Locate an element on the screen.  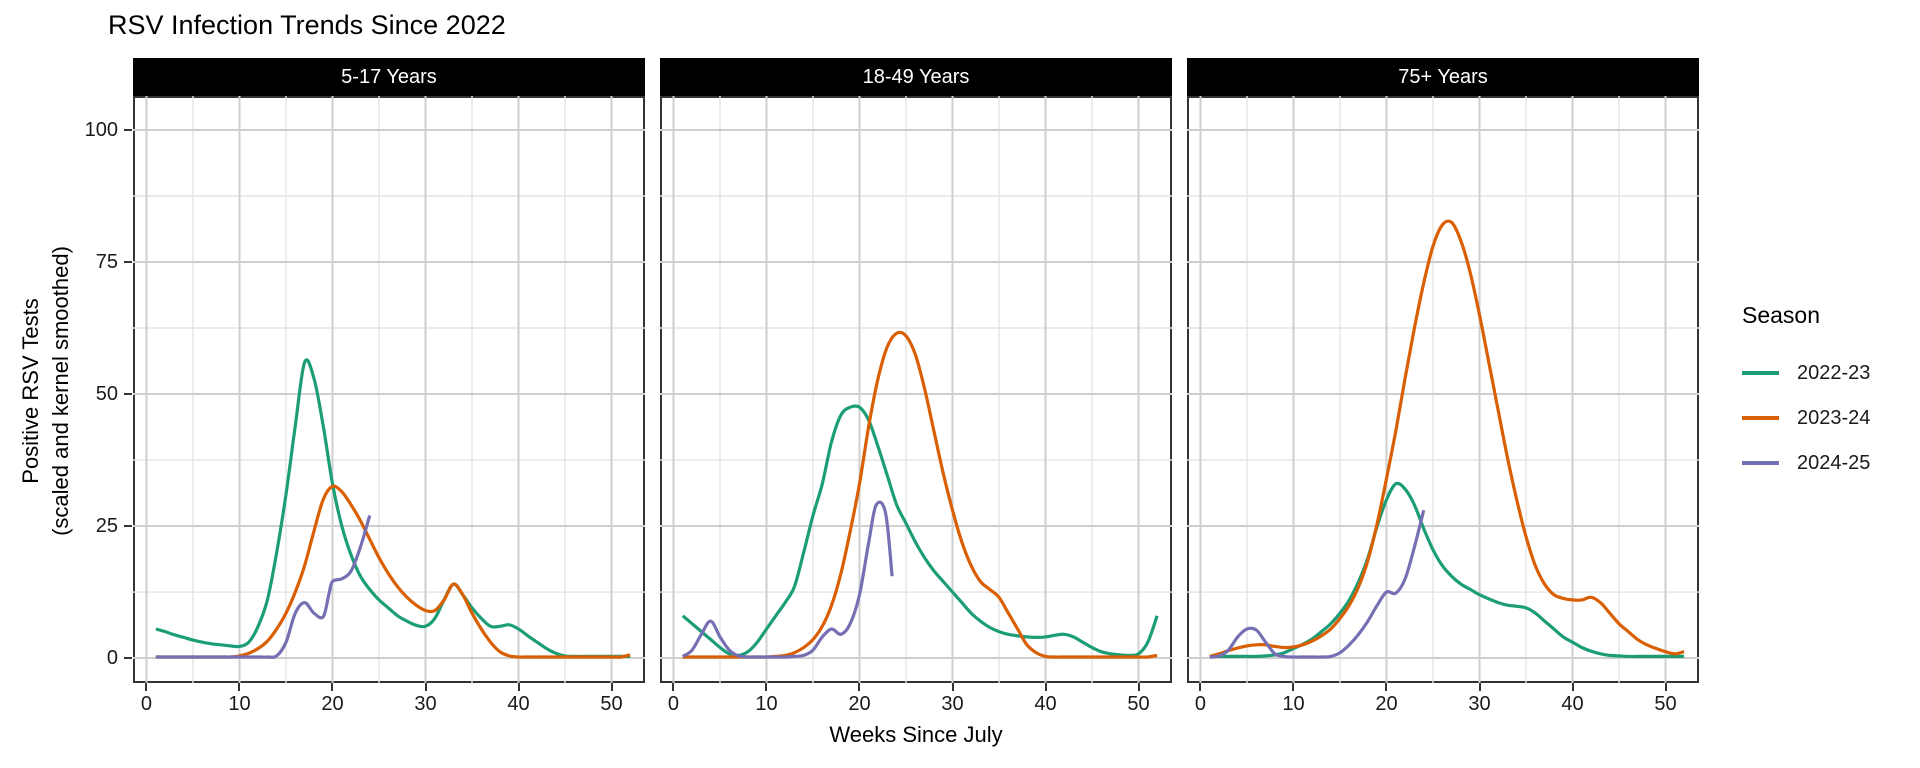
legend-entry-2024-25: 2024-25 is located at coordinates (1806, 463).